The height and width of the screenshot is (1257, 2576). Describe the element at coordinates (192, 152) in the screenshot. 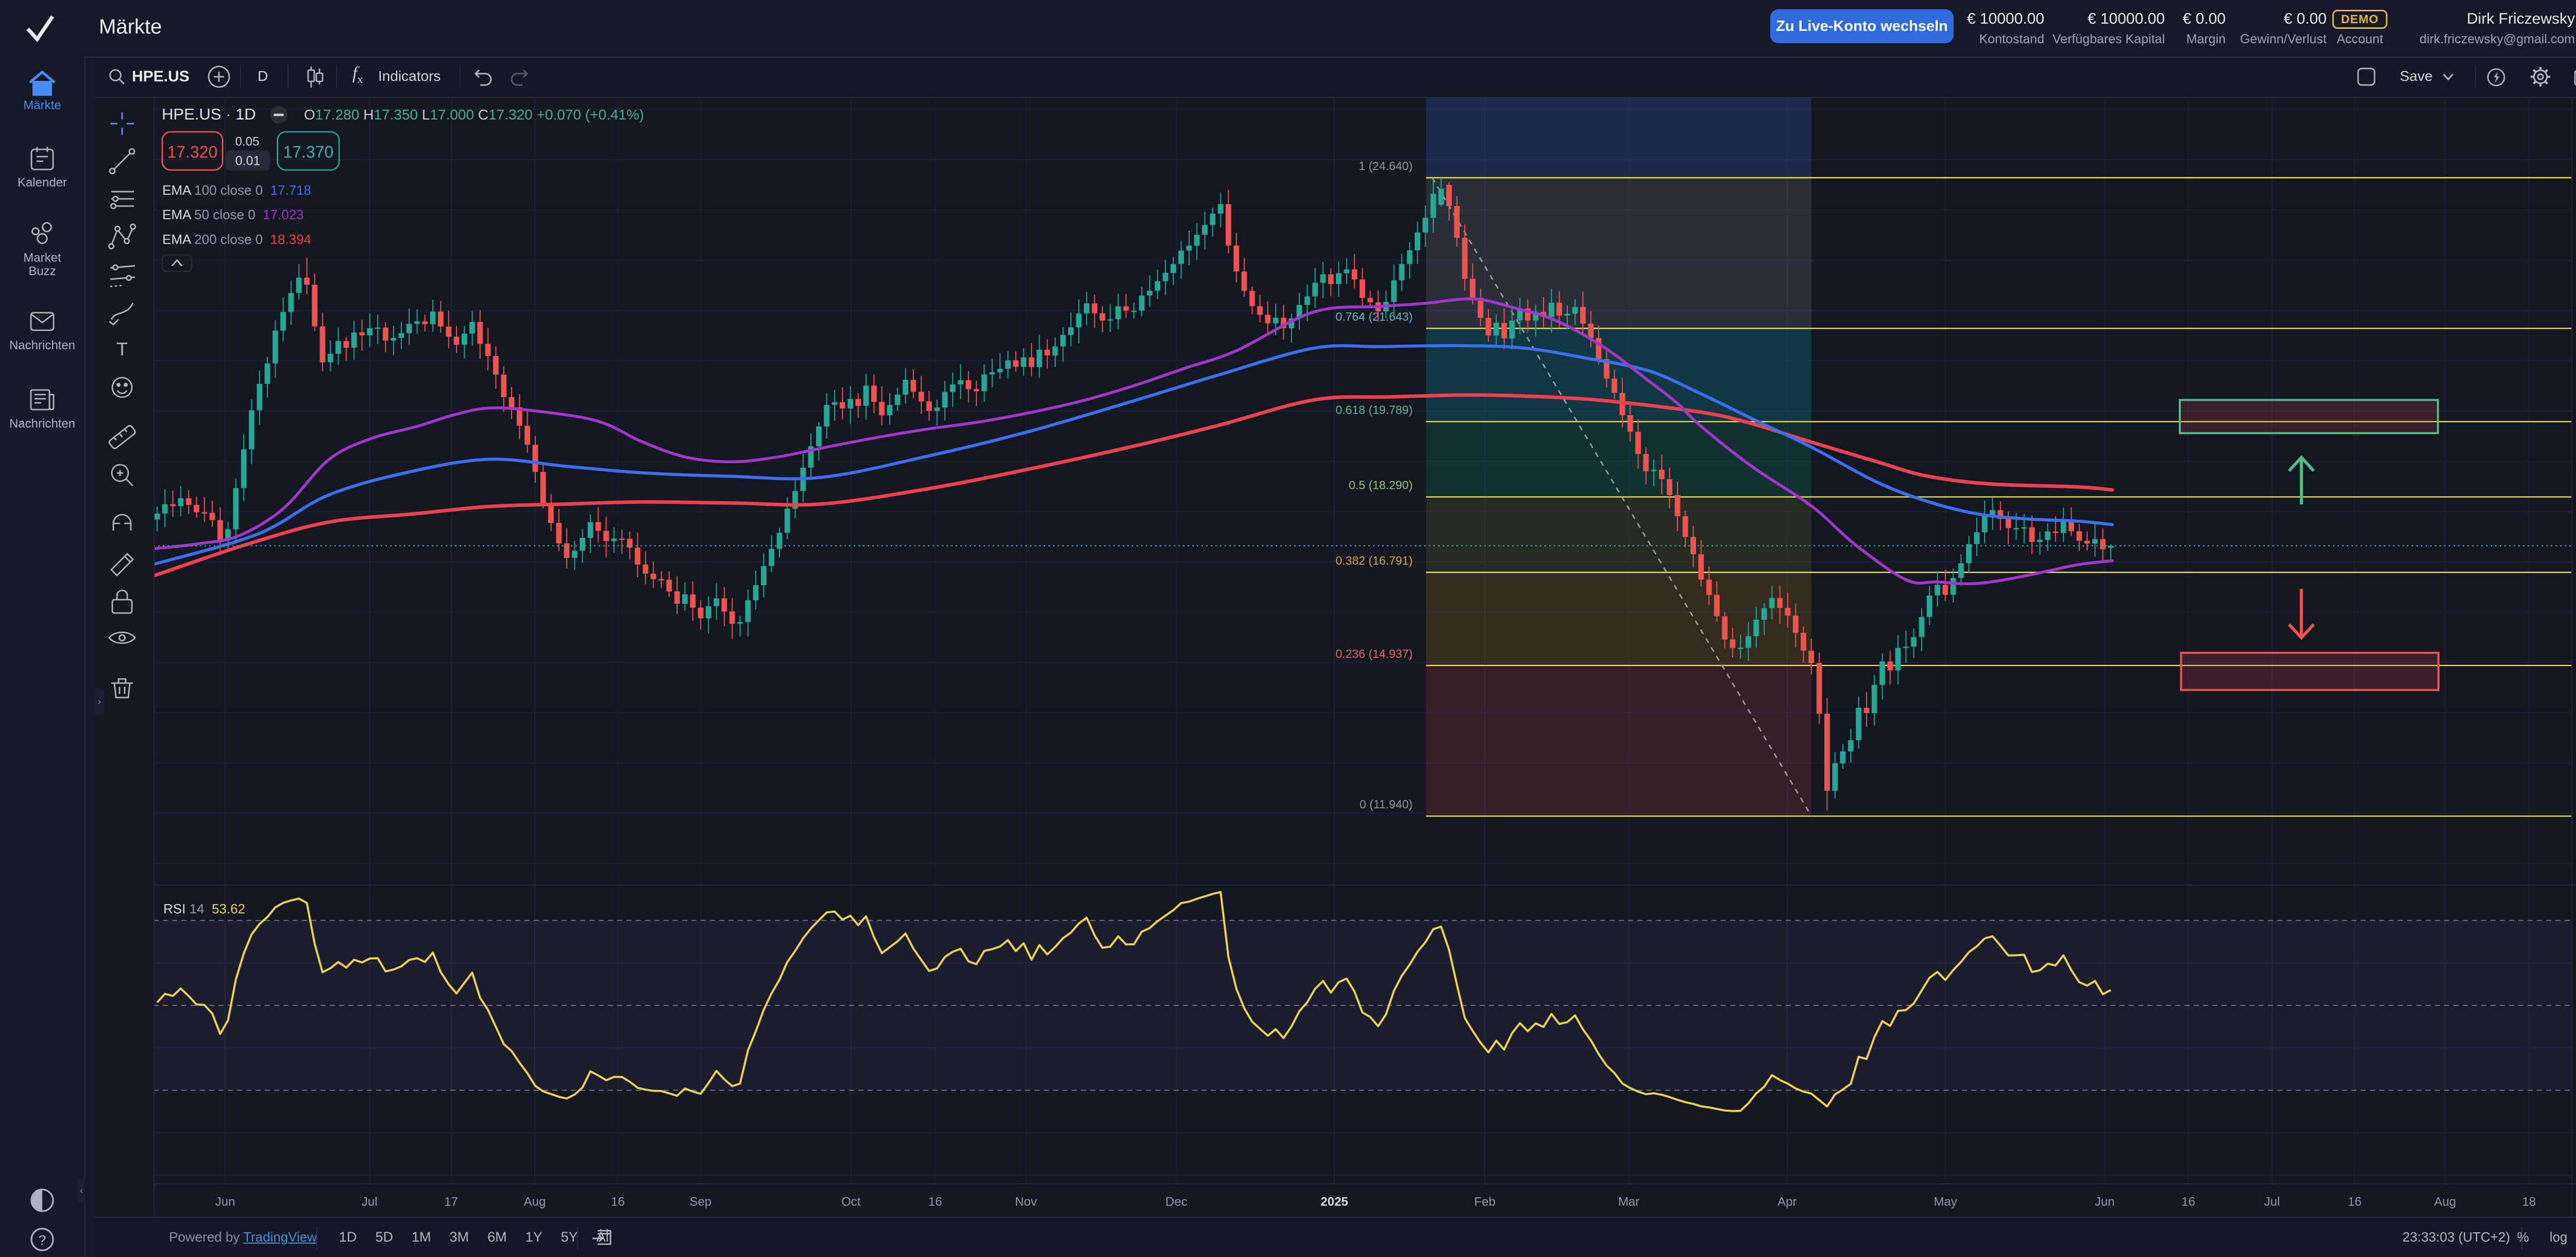

I see `svg-text: 17.320` at that location.